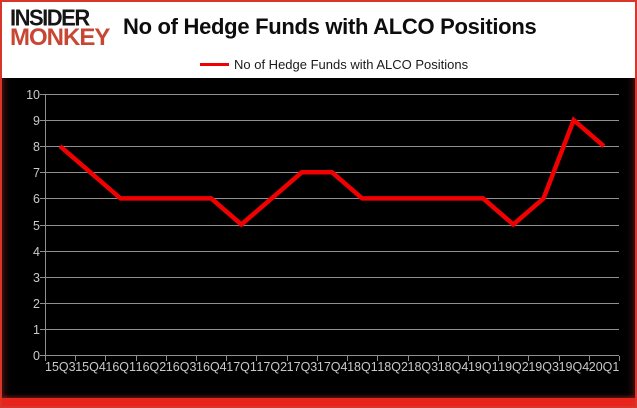  What do you see at coordinates (302, 367) in the screenshot?
I see `x-tick-label: 17Q3` at bounding box center [302, 367].